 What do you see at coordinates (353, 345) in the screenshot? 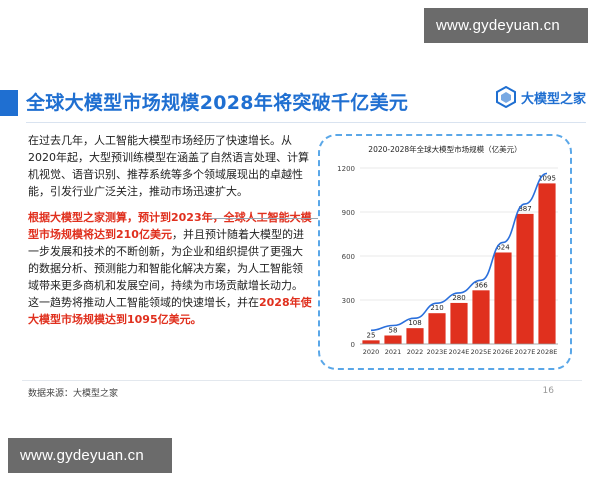
I see `y-tick-label: 0` at bounding box center [353, 345].